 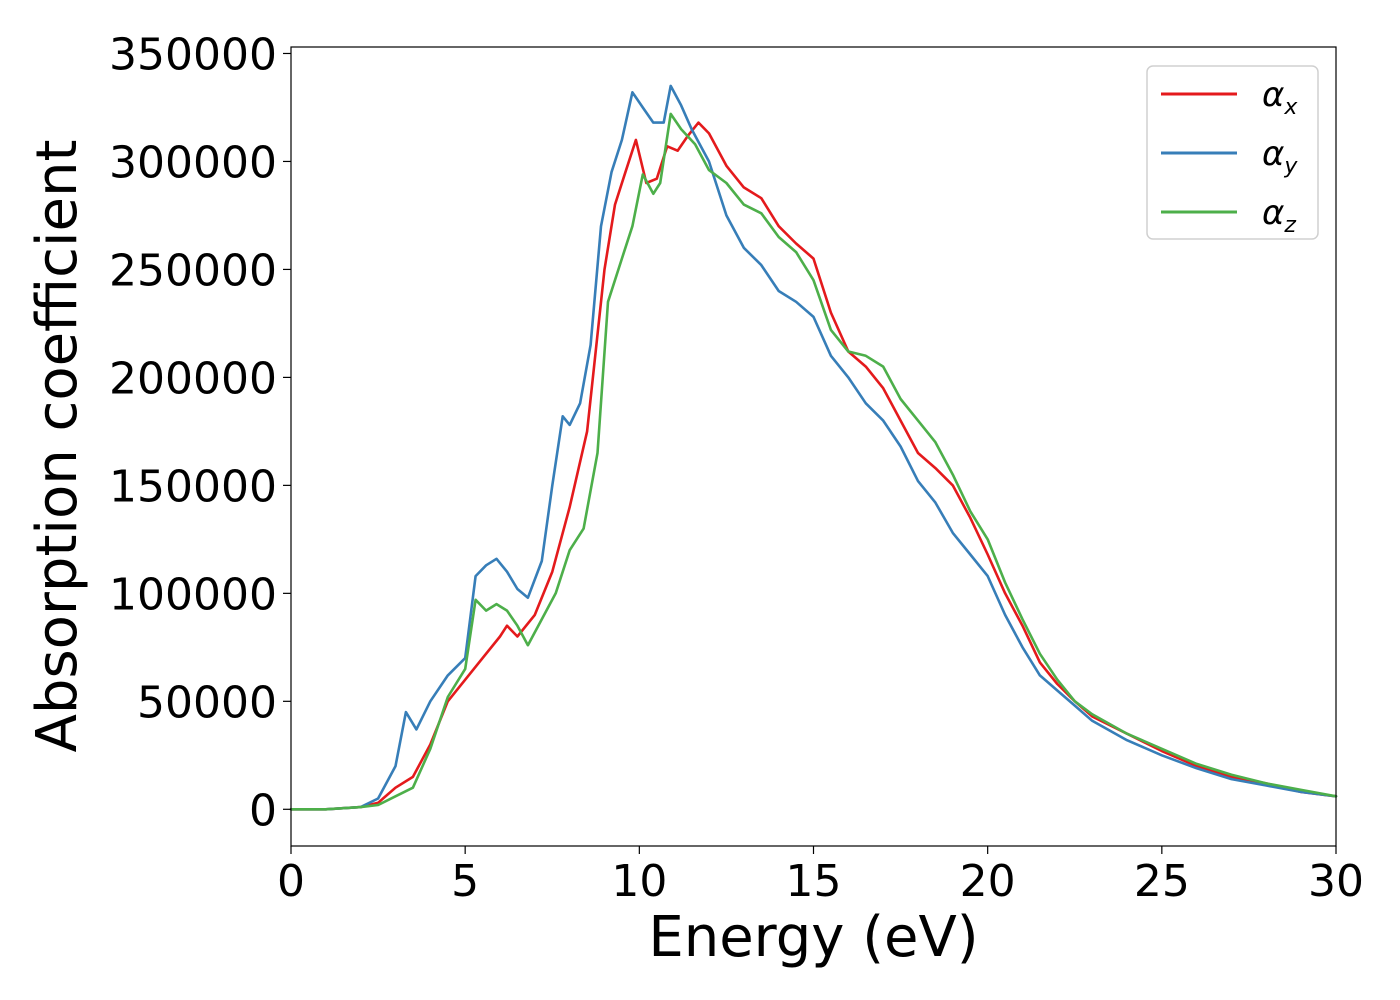 What do you see at coordinates (1162, 881) in the screenshot?
I see `x-tick-label: 25` at bounding box center [1162, 881].